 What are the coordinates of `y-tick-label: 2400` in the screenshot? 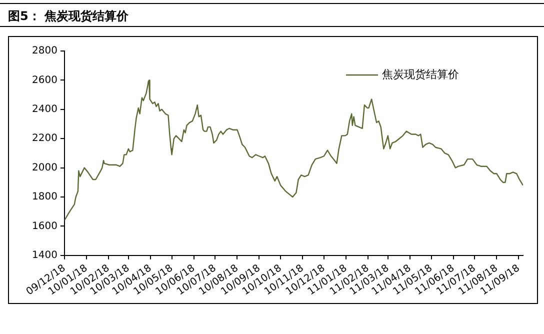 It's located at (45, 109).